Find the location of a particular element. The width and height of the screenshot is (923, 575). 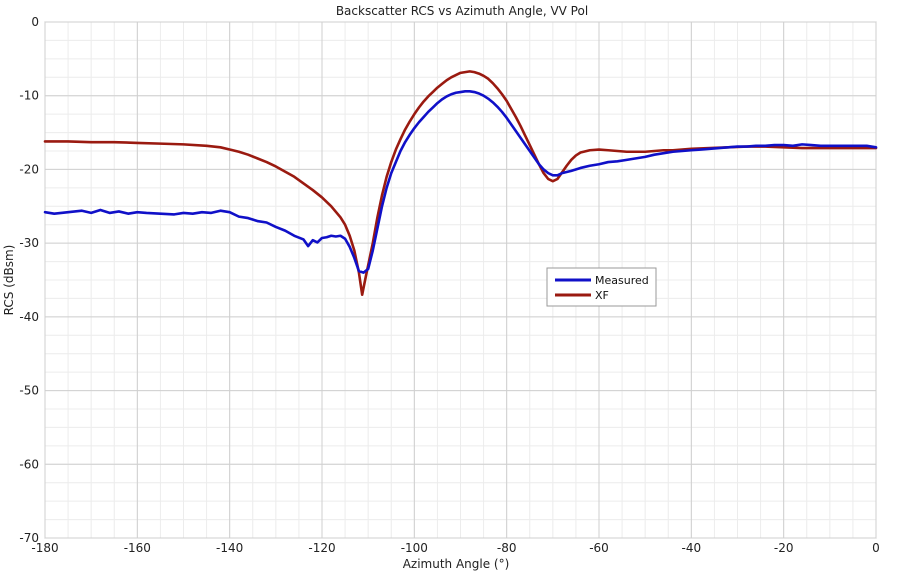

legend-label-xf: XF is located at coordinates (602, 295).